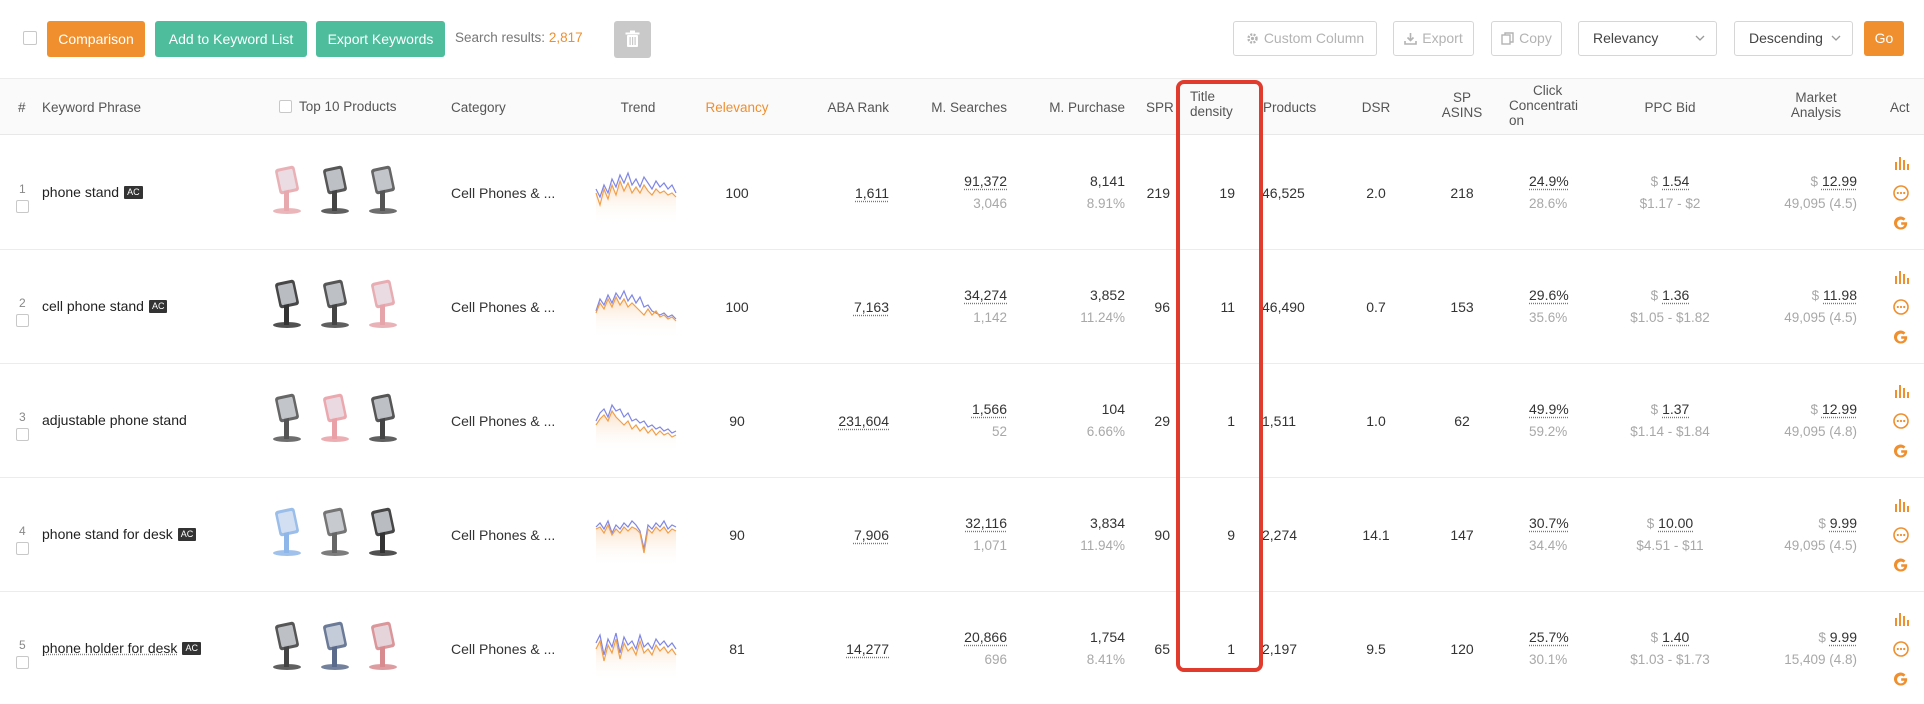 Image resolution: width=1924 pixels, height=704 pixels. What do you see at coordinates (1305, 38) in the screenshot?
I see `custom-column-button: Custom Column` at bounding box center [1305, 38].